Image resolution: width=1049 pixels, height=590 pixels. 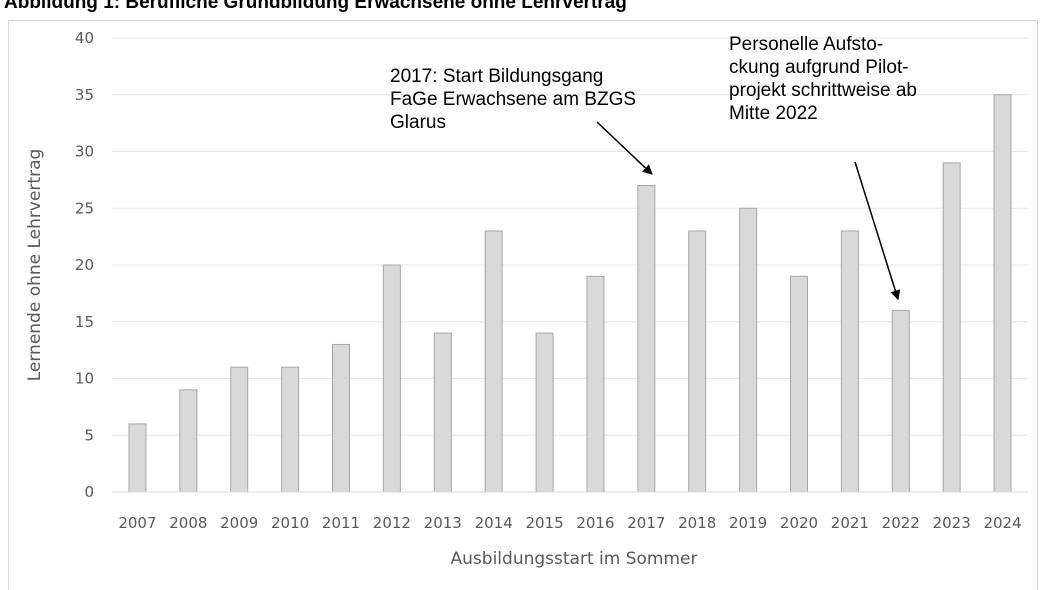 I want to click on bar-2009, so click(x=239, y=429).